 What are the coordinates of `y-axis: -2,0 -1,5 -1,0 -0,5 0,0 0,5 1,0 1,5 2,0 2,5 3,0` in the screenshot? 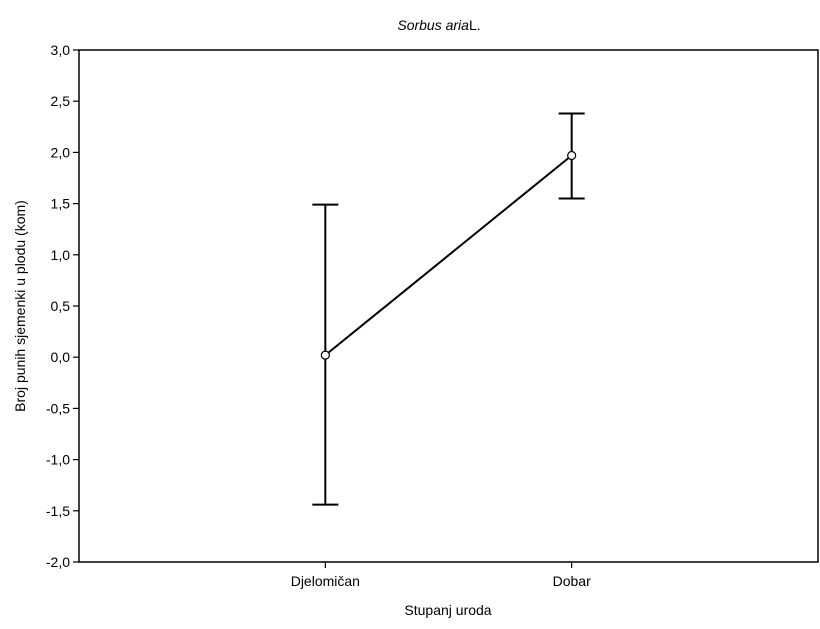 It's located at (62, 306).